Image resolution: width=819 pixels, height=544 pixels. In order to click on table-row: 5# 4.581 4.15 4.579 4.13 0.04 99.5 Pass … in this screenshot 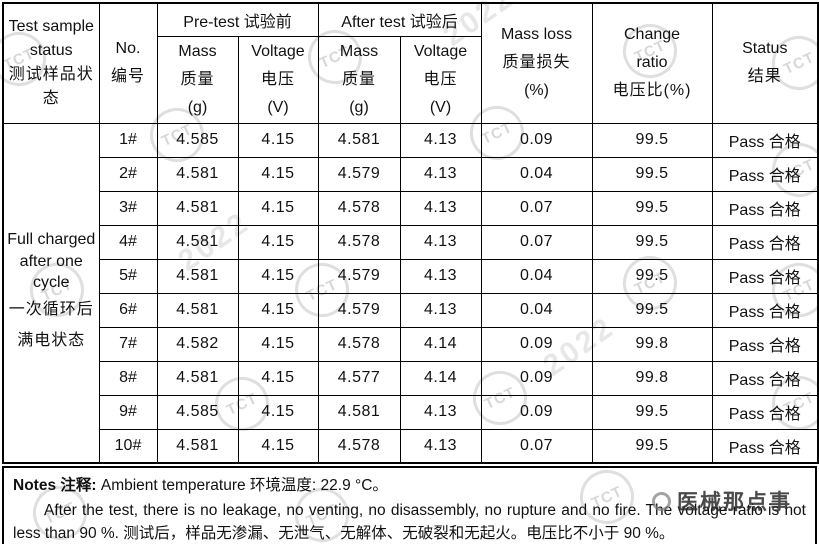, I will do `click(411, 276)`.